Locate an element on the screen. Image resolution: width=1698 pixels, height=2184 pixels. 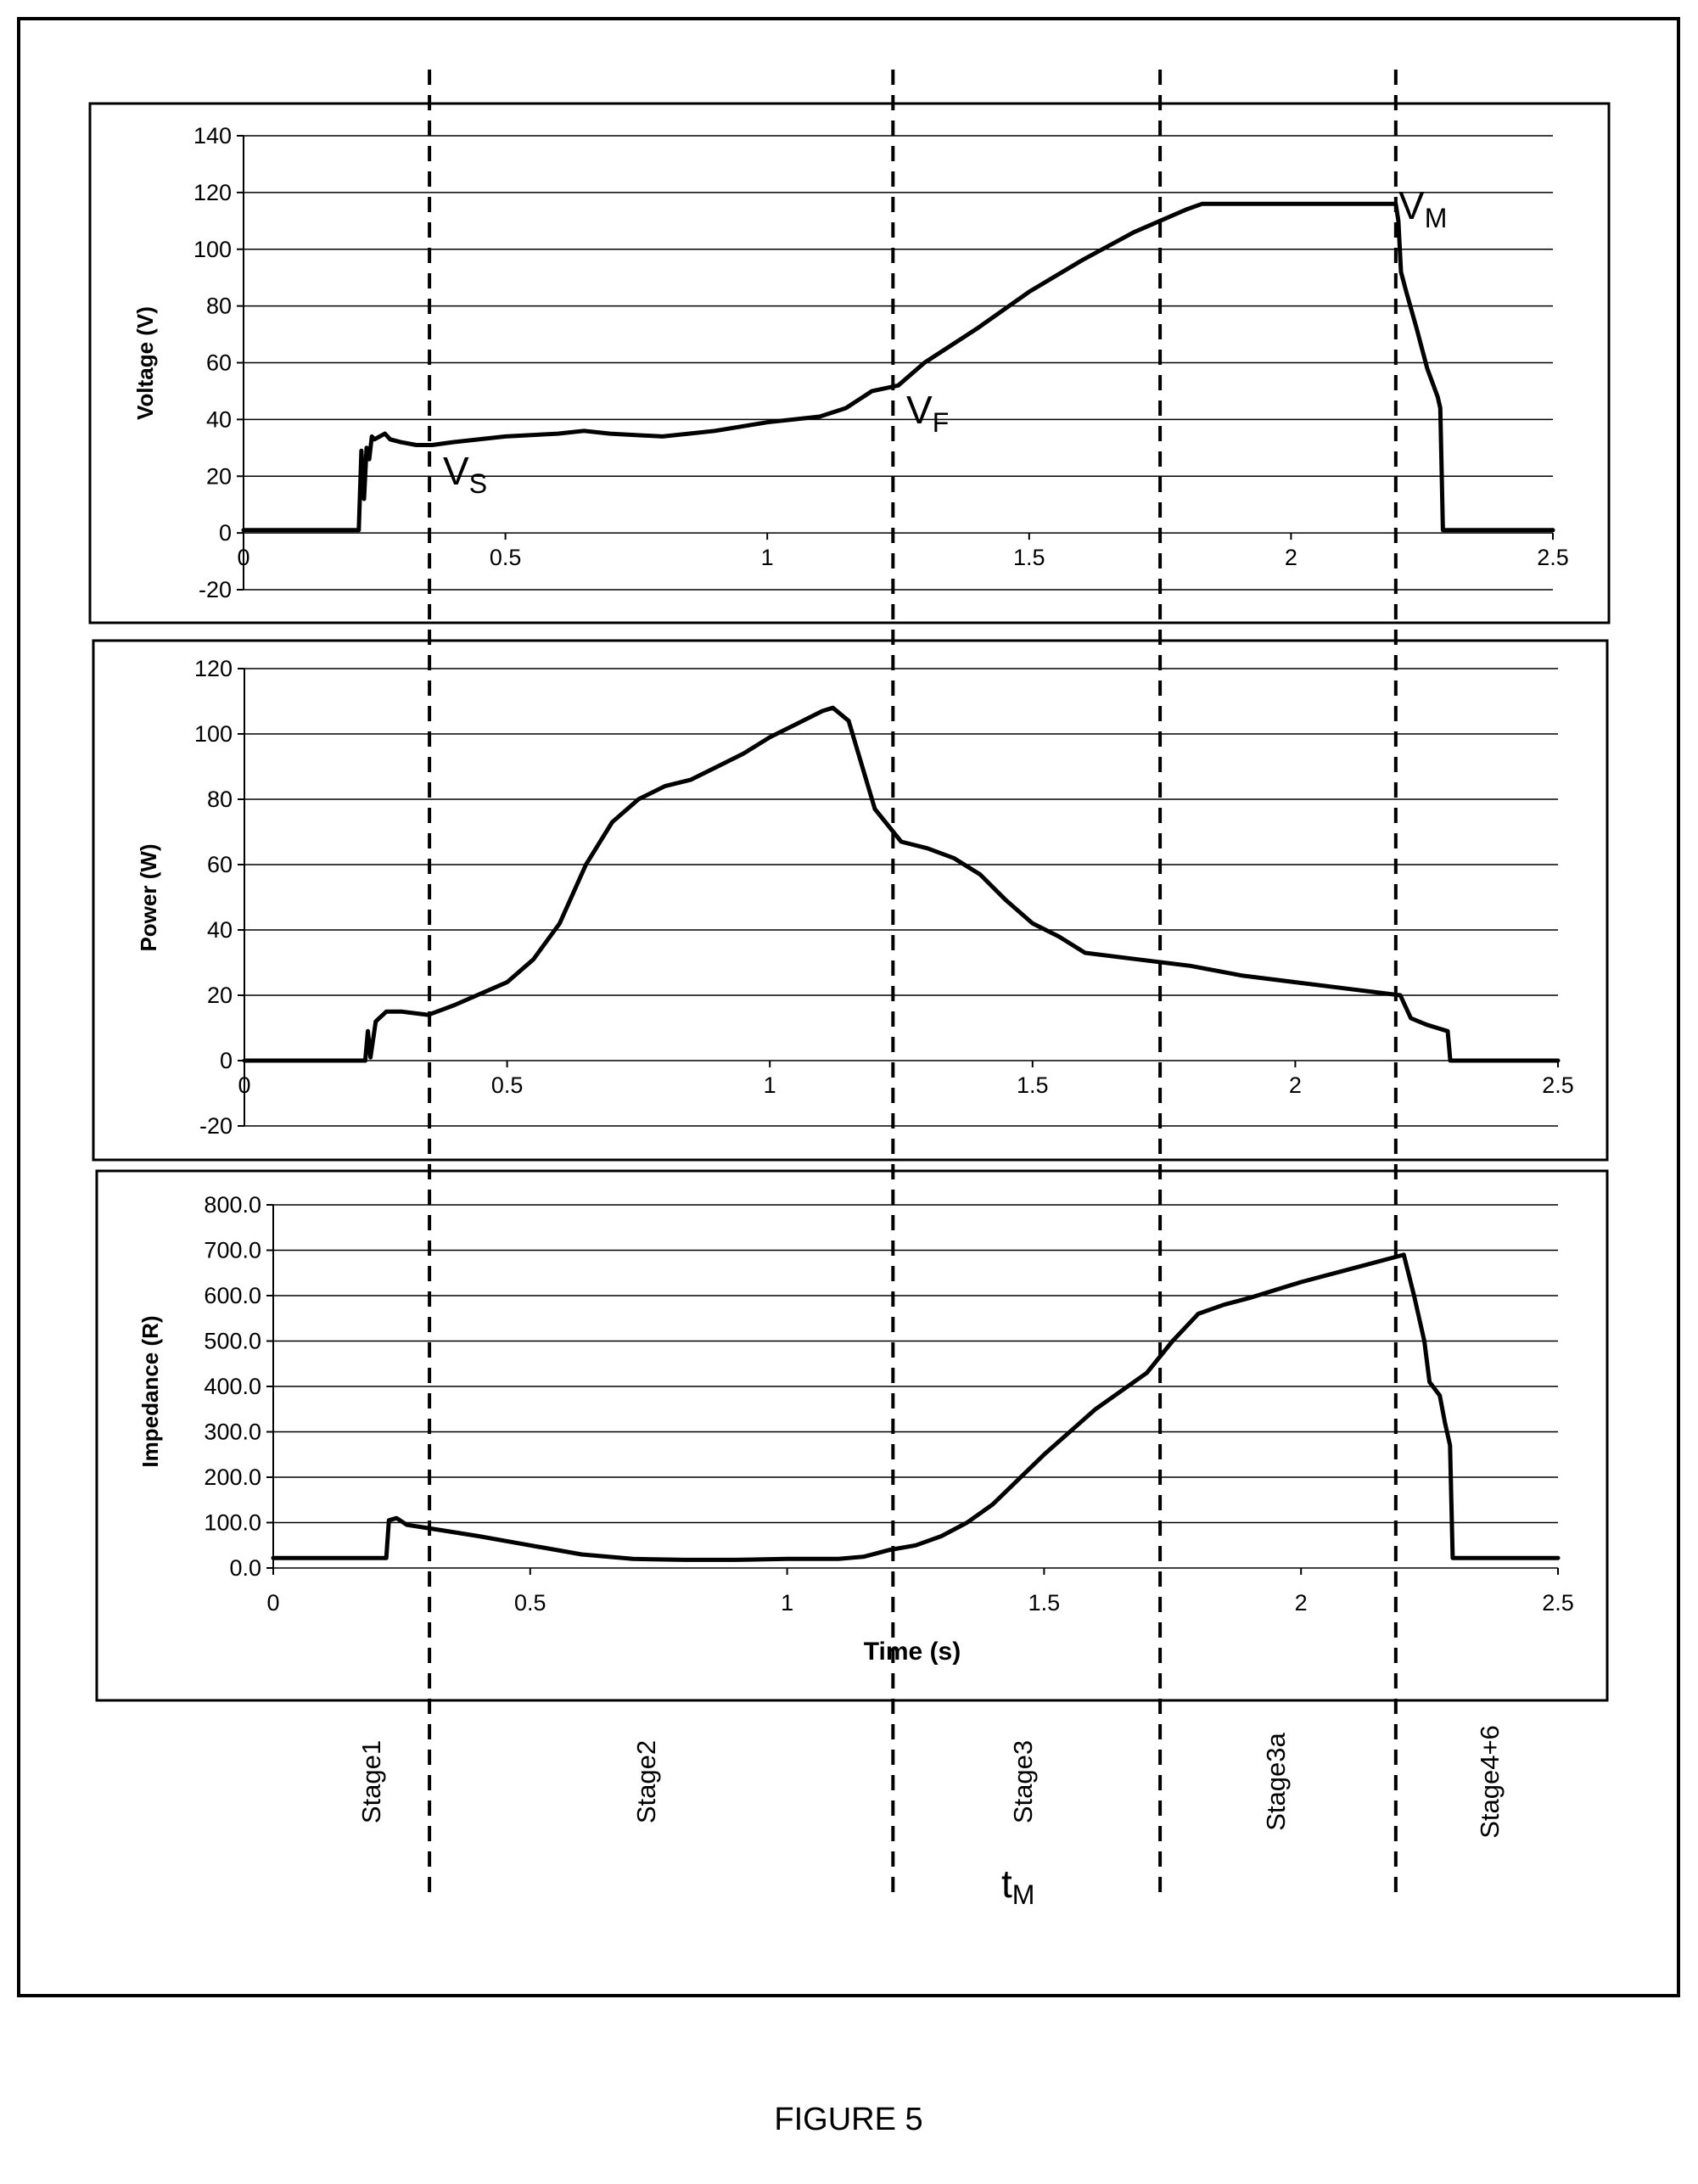
impedance-x-tick-label: 0 is located at coordinates (272, 1603).